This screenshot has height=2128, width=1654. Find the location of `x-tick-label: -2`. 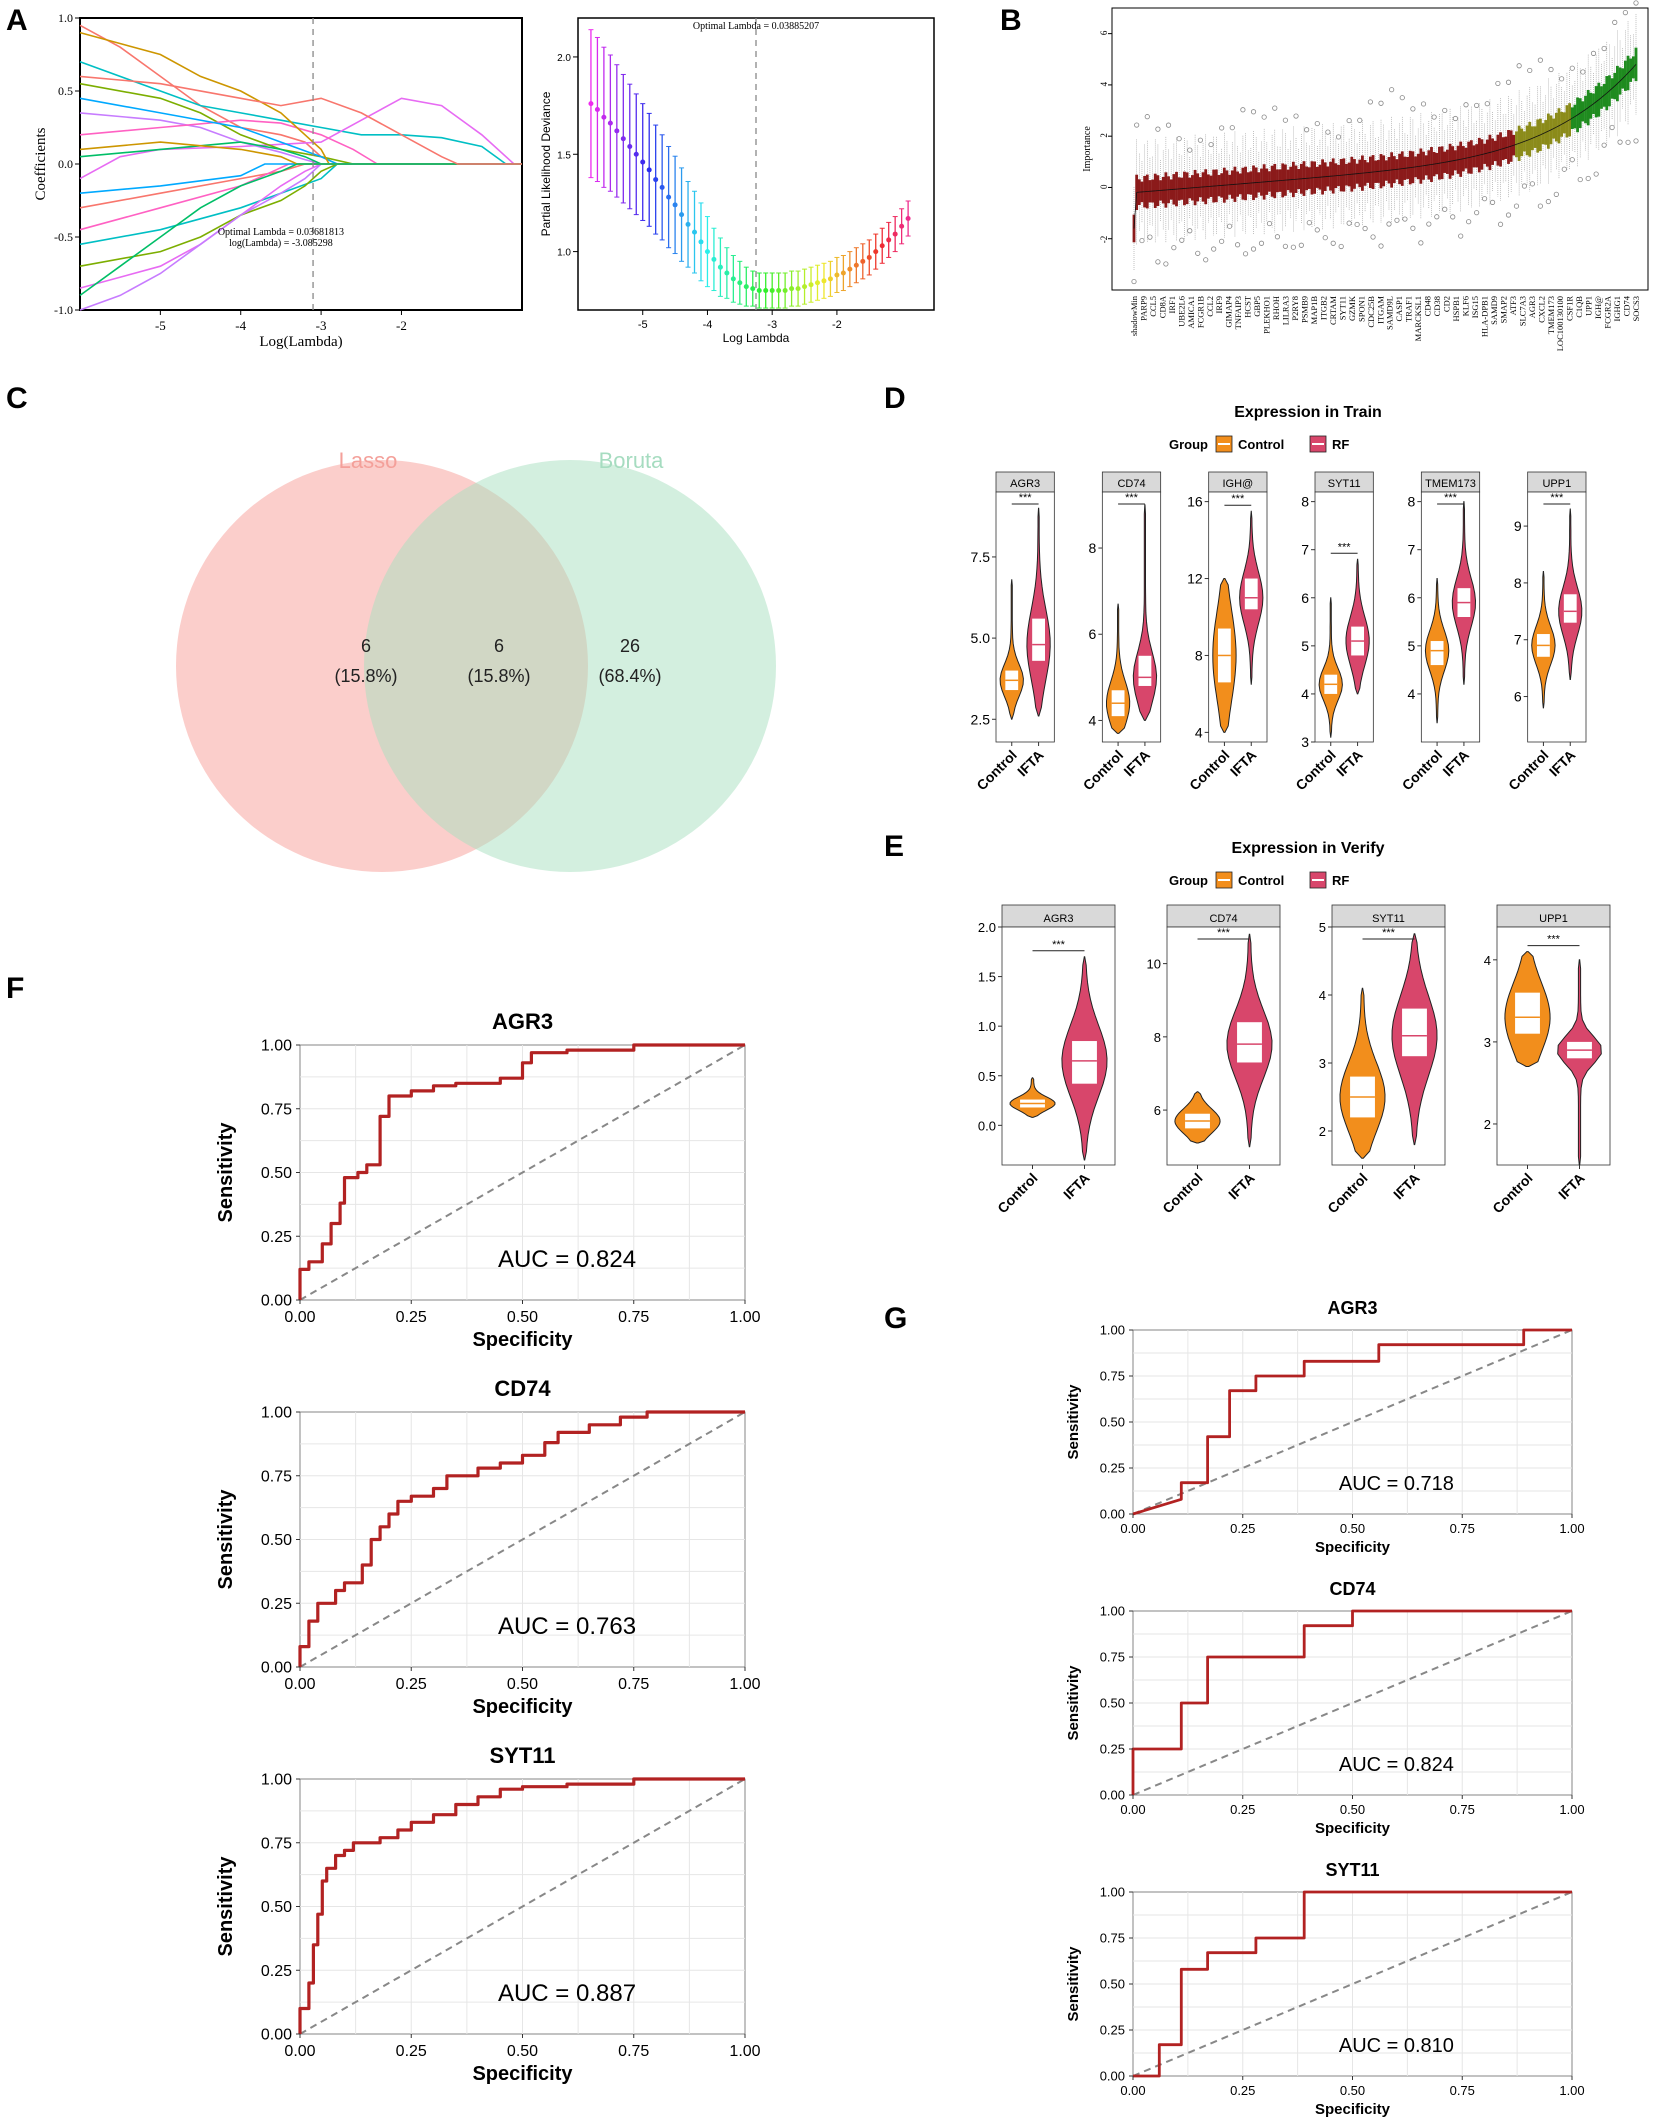

x-tick-label: -2 is located at coordinates (401, 325).